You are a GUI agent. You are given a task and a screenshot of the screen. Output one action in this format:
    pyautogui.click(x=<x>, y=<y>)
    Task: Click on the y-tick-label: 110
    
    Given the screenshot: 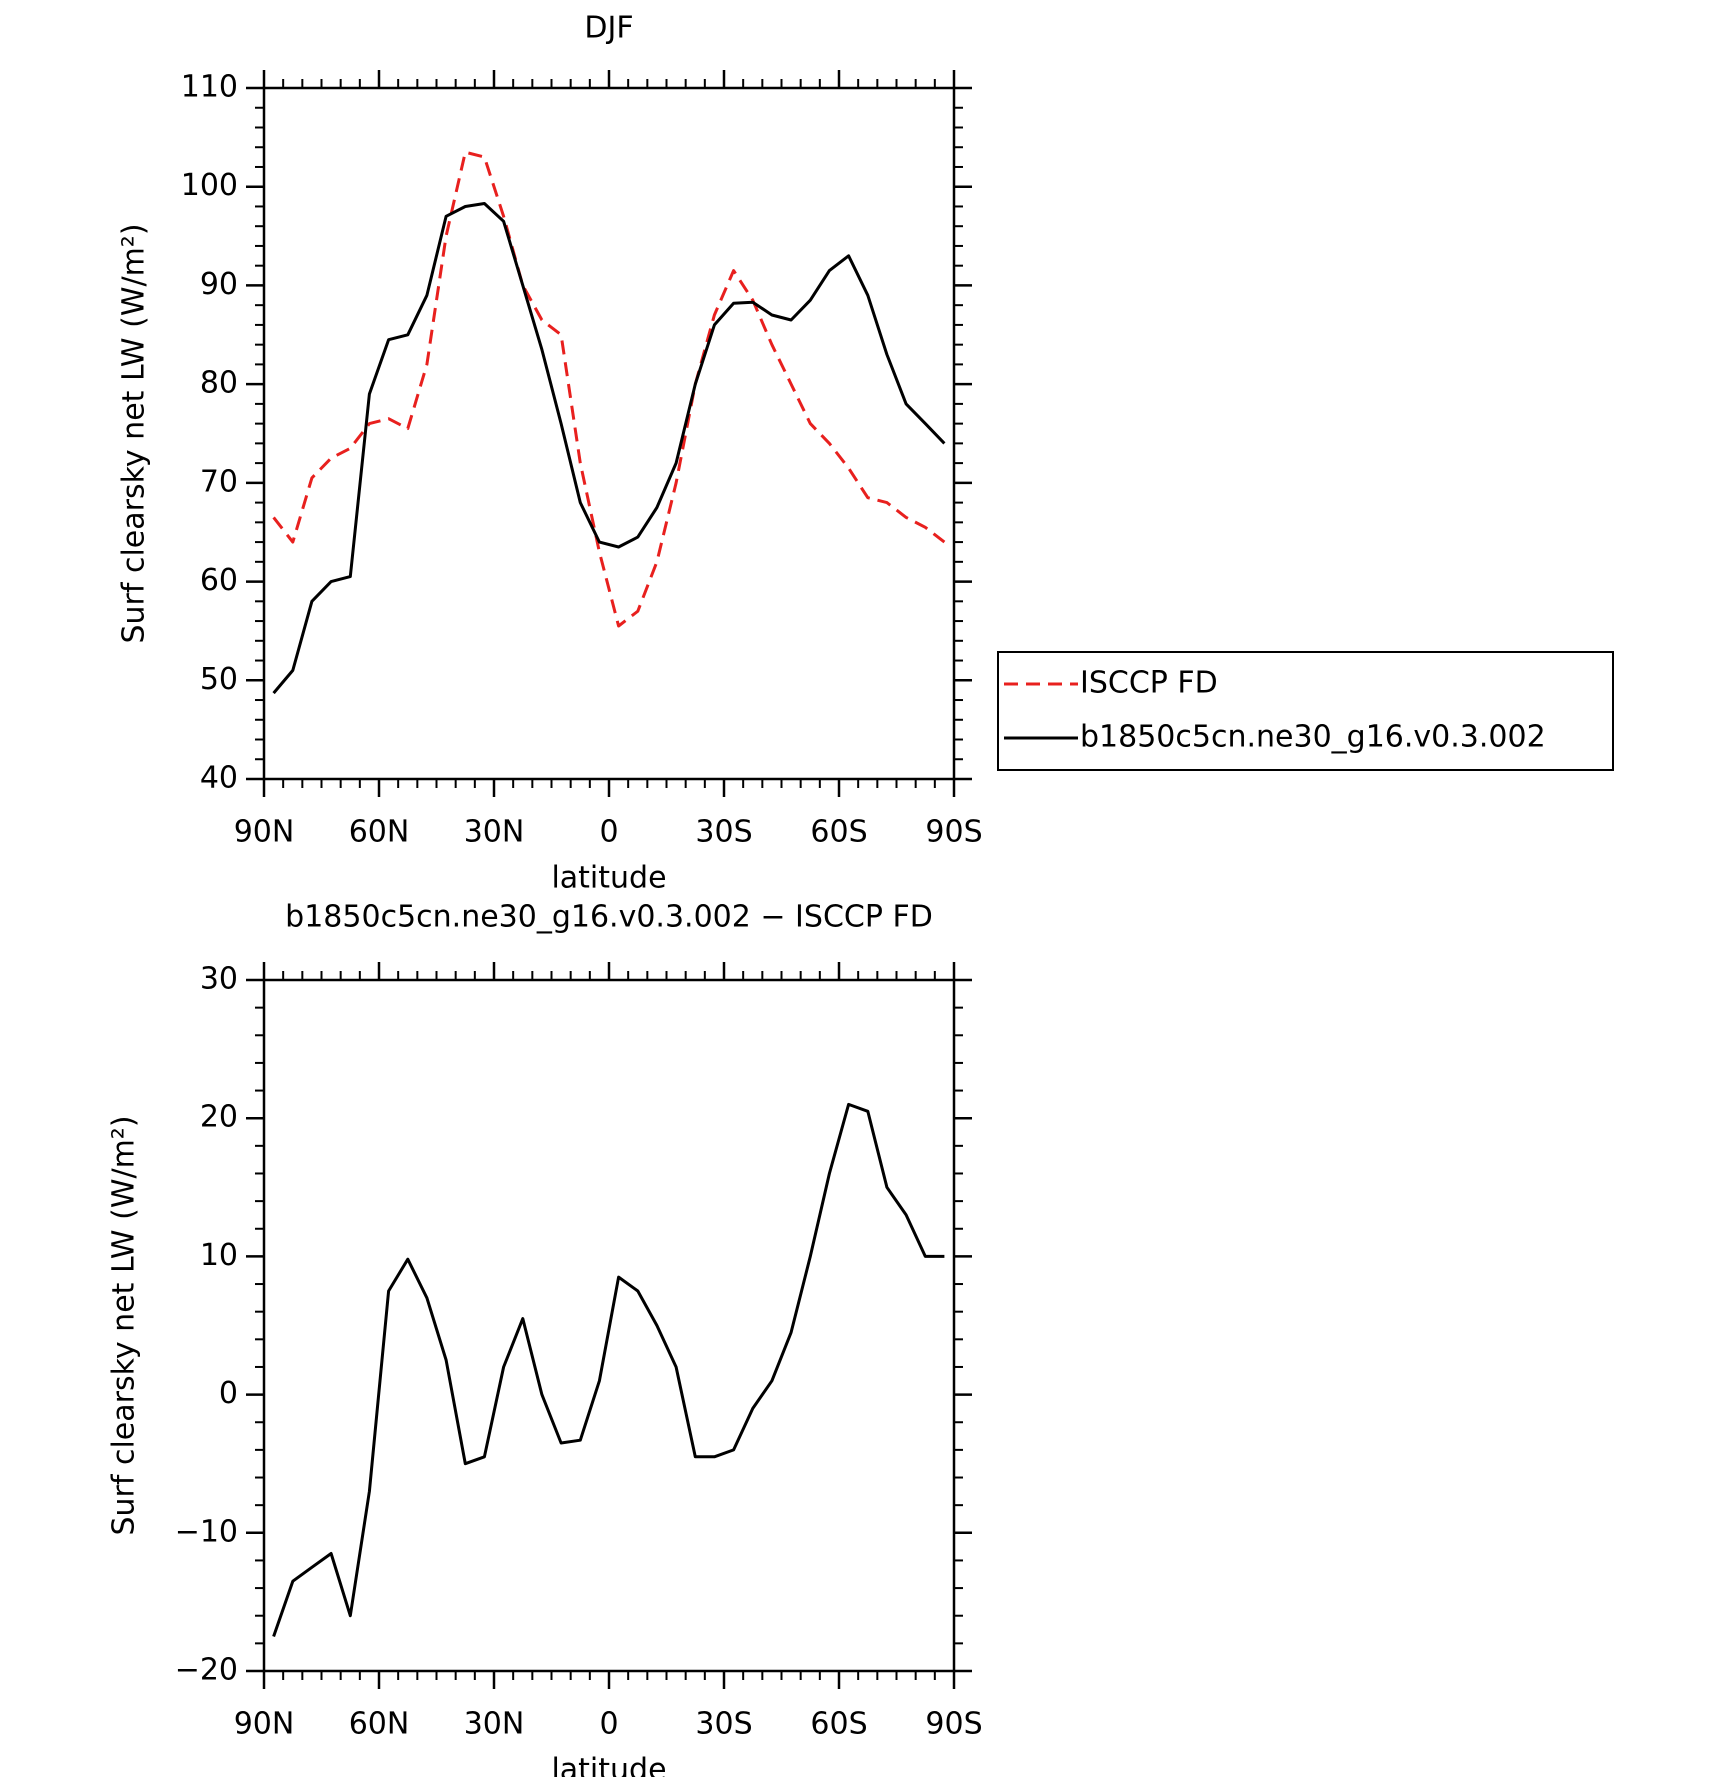 What is the action you would take?
    pyautogui.click(x=209, y=87)
    